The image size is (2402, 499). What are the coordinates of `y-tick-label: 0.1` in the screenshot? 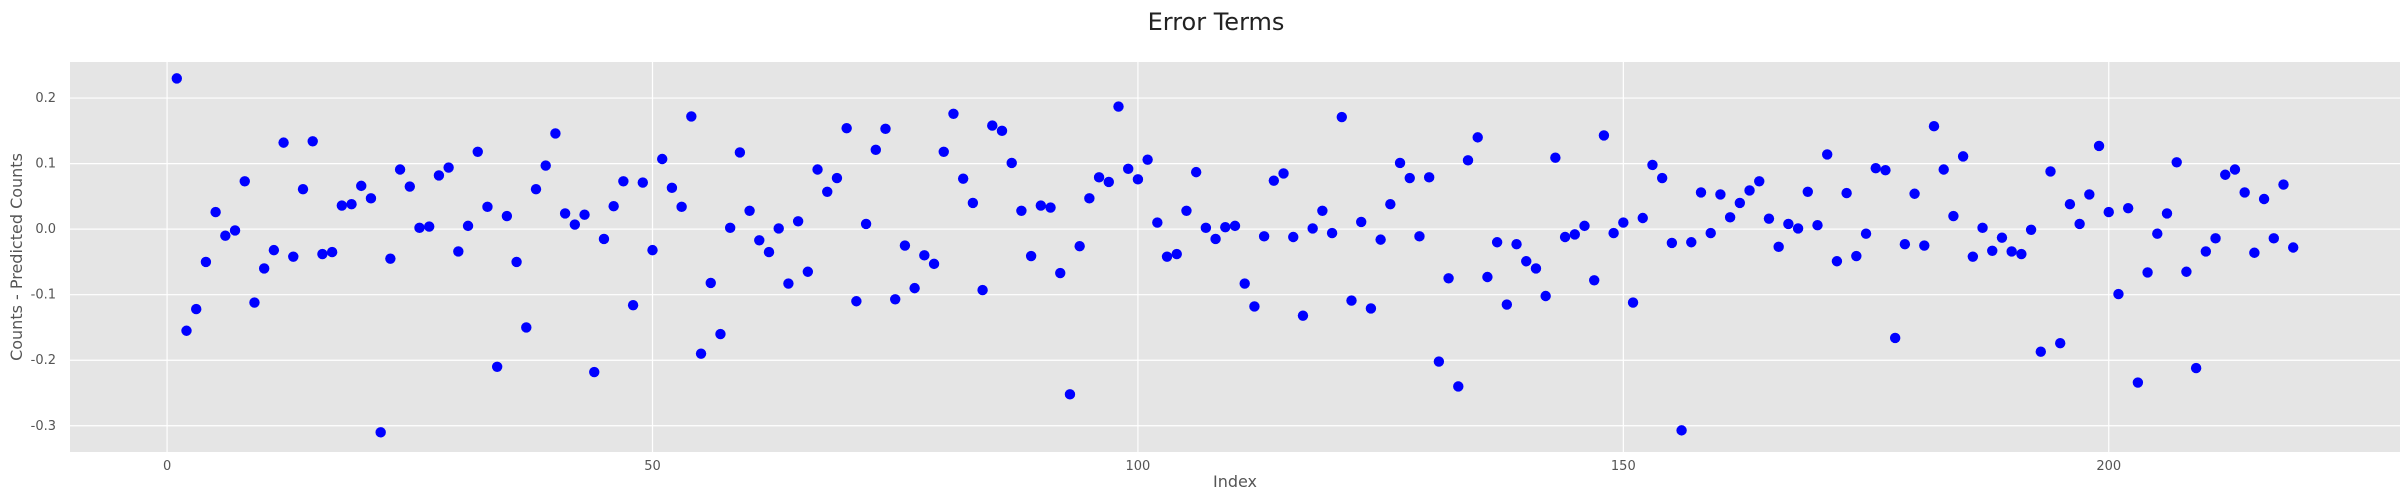 It's located at (45, 164).